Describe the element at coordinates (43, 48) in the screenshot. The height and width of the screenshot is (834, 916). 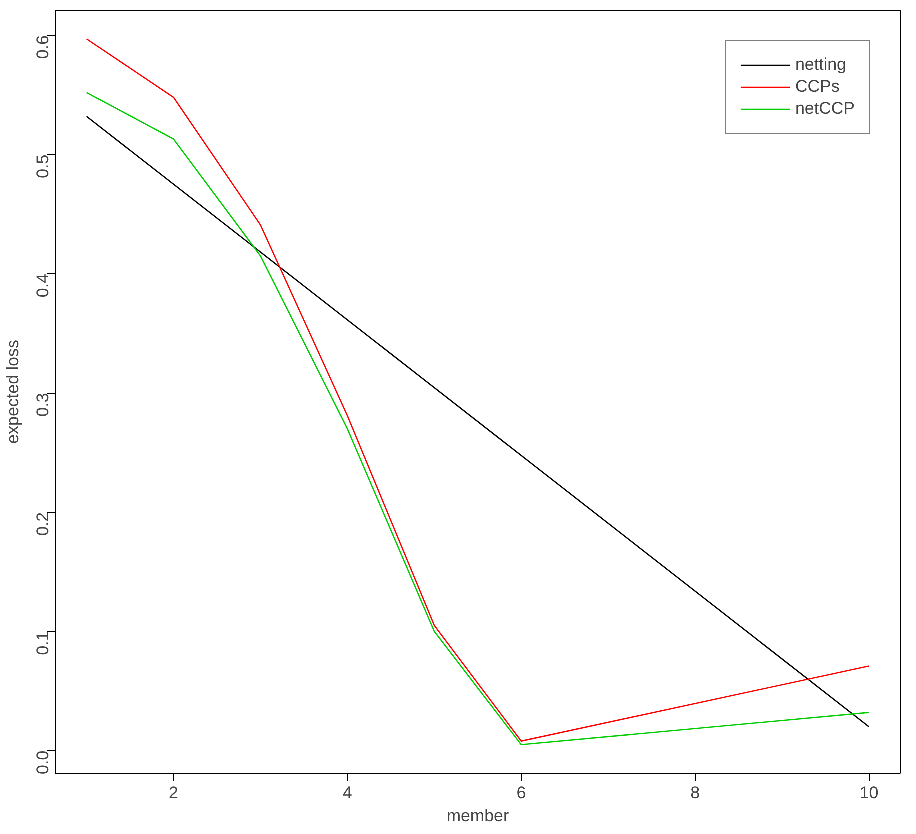
I see `y-tick-label: 0.6` at that location.